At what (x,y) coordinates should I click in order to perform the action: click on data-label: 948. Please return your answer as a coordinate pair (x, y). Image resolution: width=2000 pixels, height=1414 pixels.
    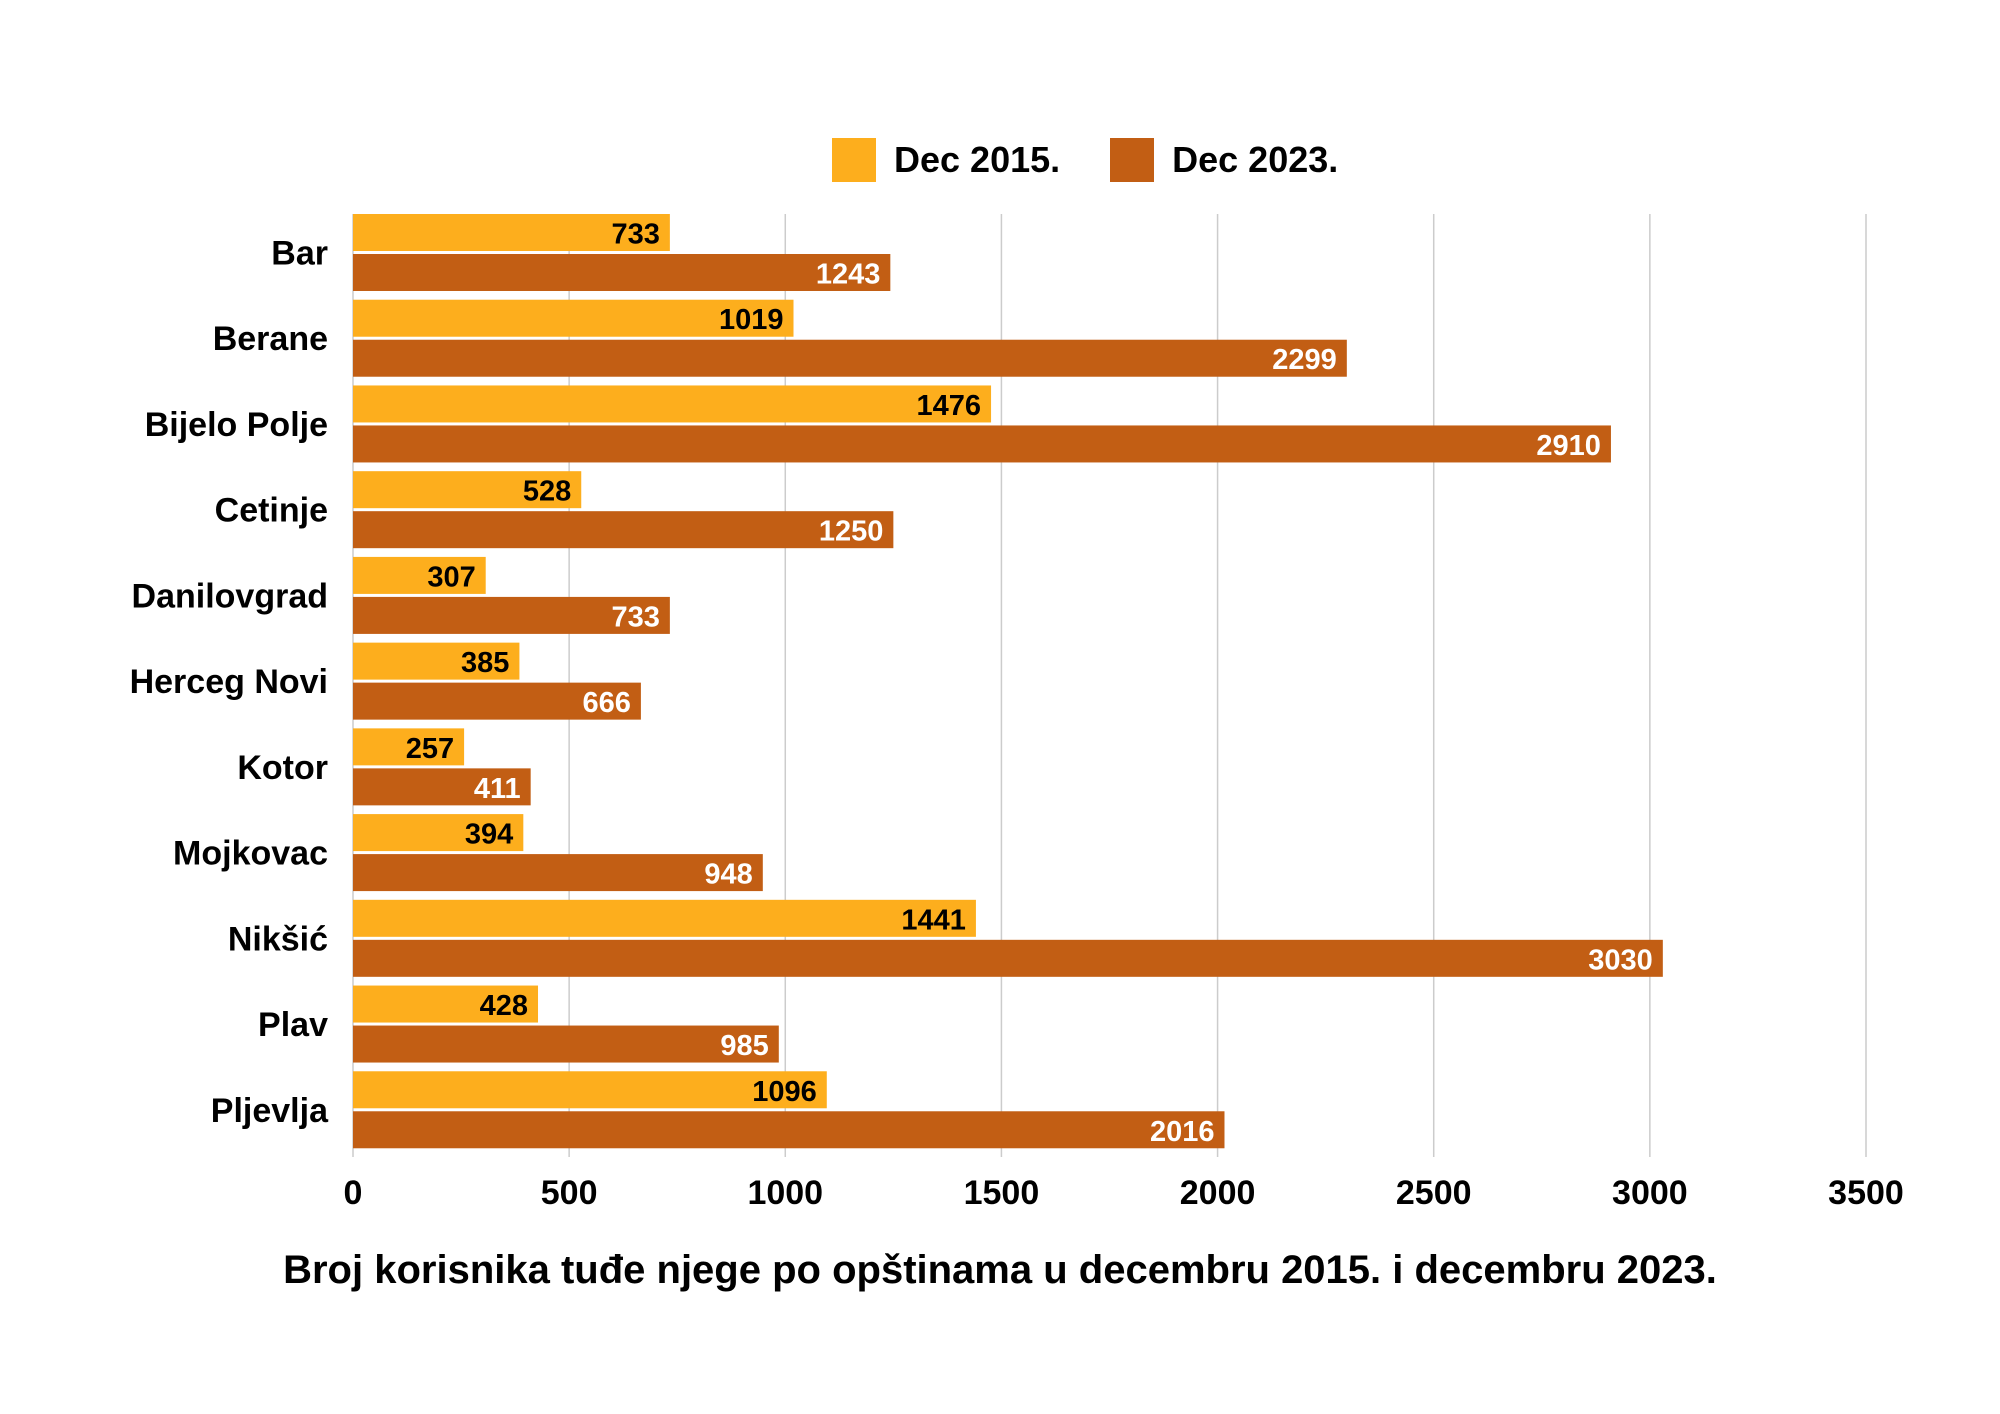
    Looking at the image, I should click on (728, 875).